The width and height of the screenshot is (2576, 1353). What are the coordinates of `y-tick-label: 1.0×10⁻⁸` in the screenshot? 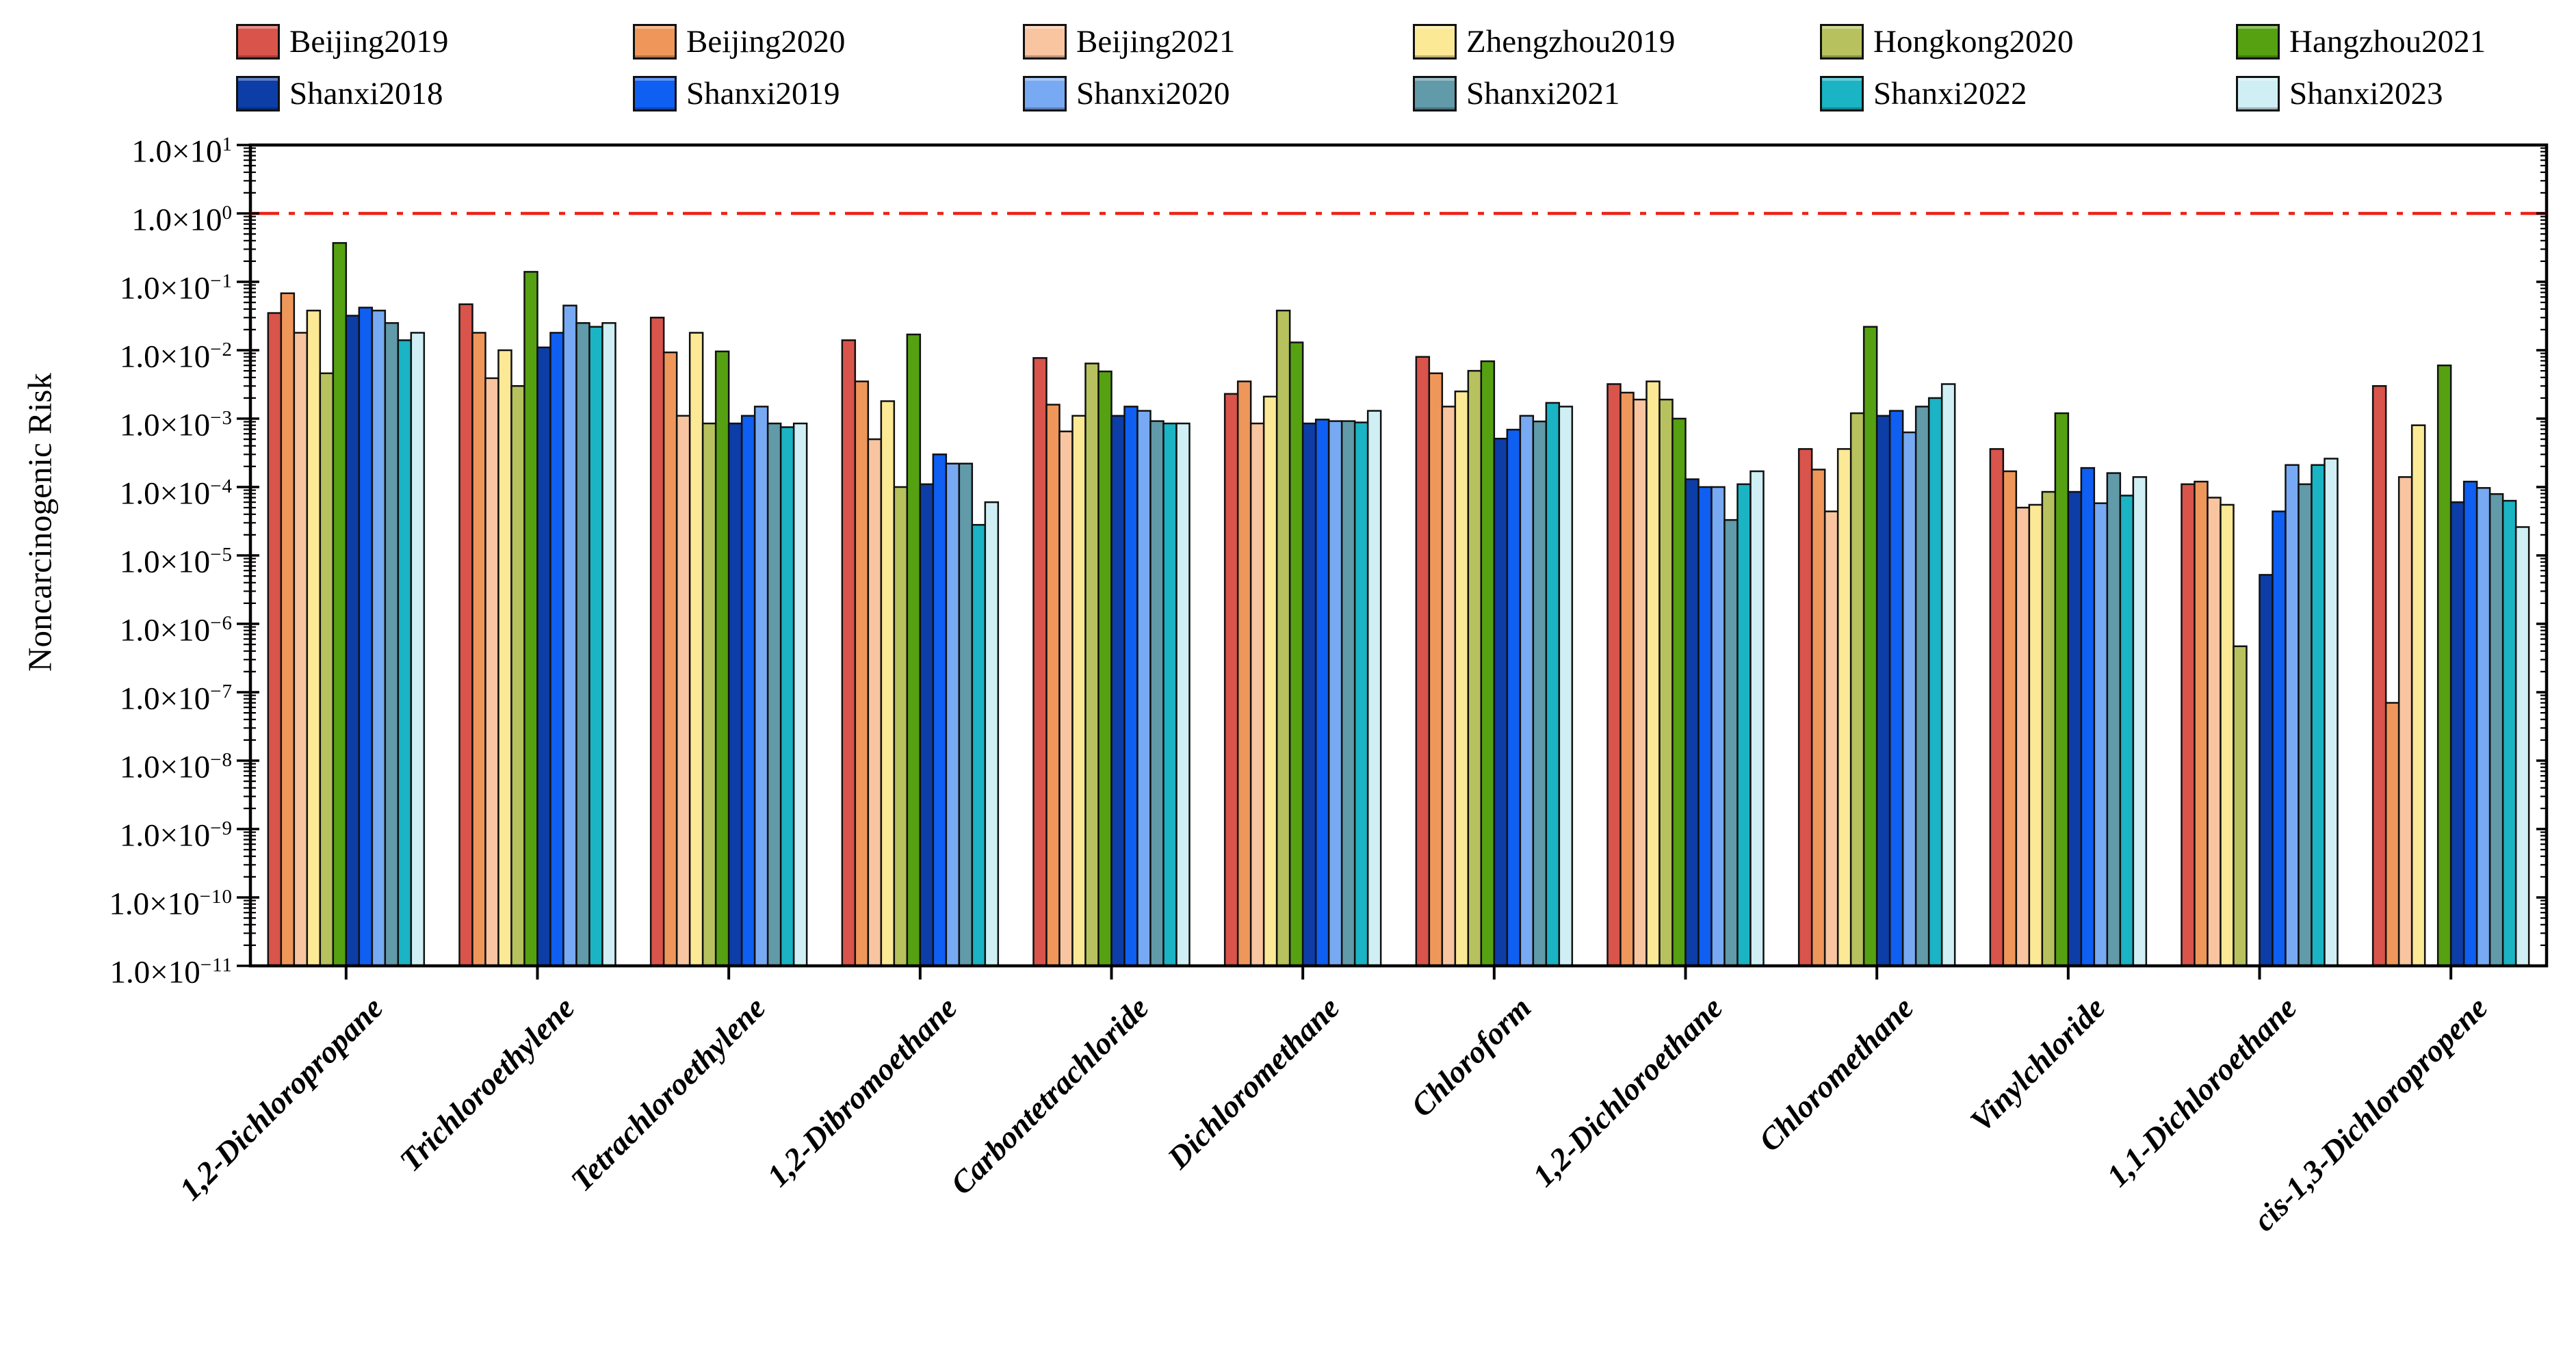 It's located at (176, 767).